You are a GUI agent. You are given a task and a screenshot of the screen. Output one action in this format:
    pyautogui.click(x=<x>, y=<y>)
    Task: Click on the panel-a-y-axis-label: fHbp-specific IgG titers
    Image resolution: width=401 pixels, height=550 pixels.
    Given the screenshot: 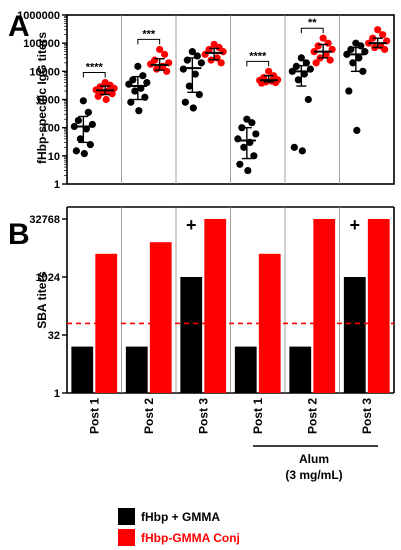 What is the action you would take?
    pyautogui.click(x=42, y=98)
    